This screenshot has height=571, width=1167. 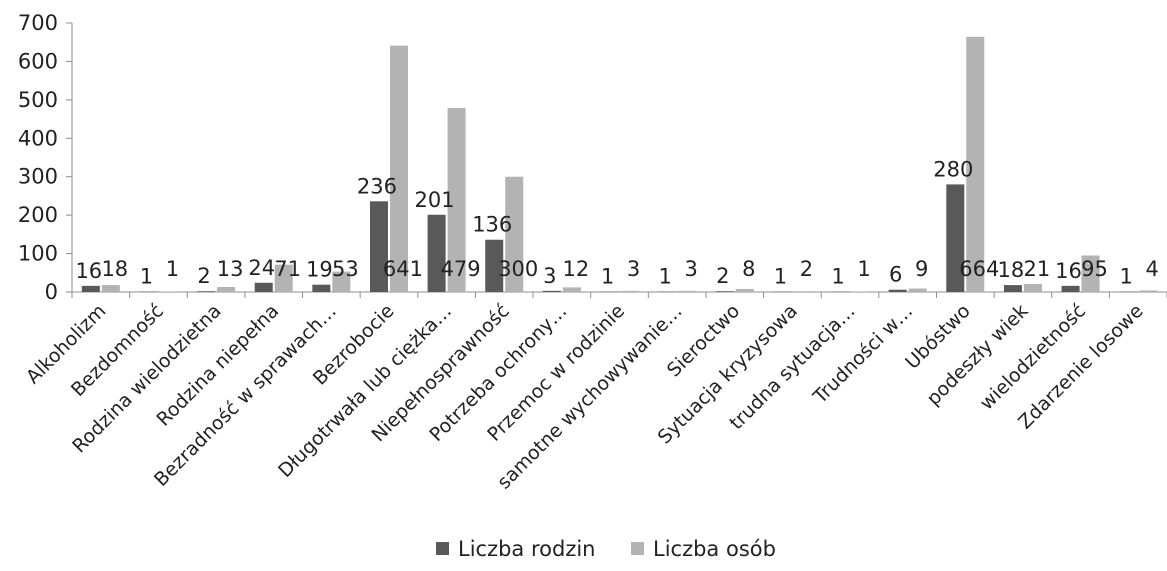 I want to click on data-label-liczba-osob: 9, so click(x=921, y=269).